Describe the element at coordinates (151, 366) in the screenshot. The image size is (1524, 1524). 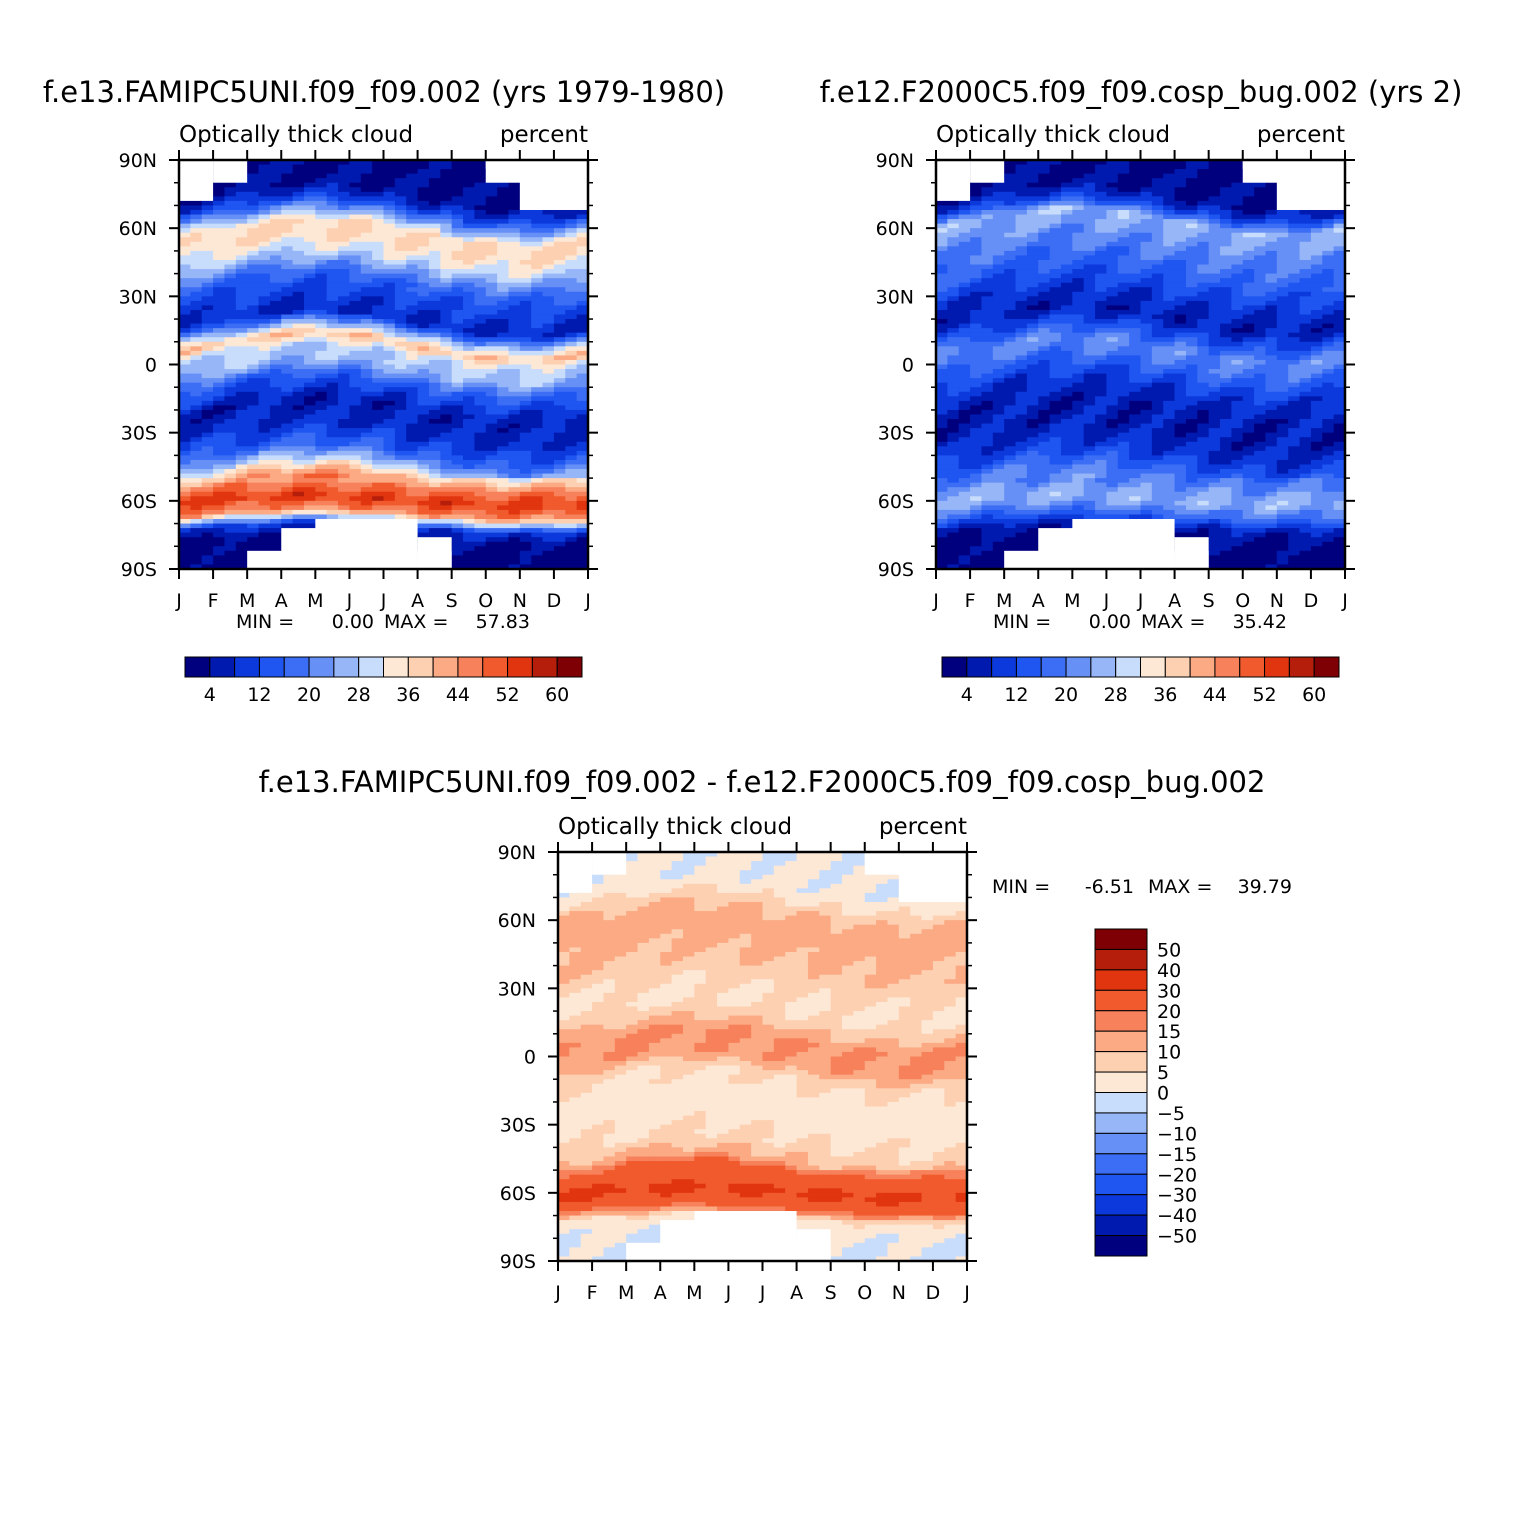
I see `y-tick-label: 0` at that location.